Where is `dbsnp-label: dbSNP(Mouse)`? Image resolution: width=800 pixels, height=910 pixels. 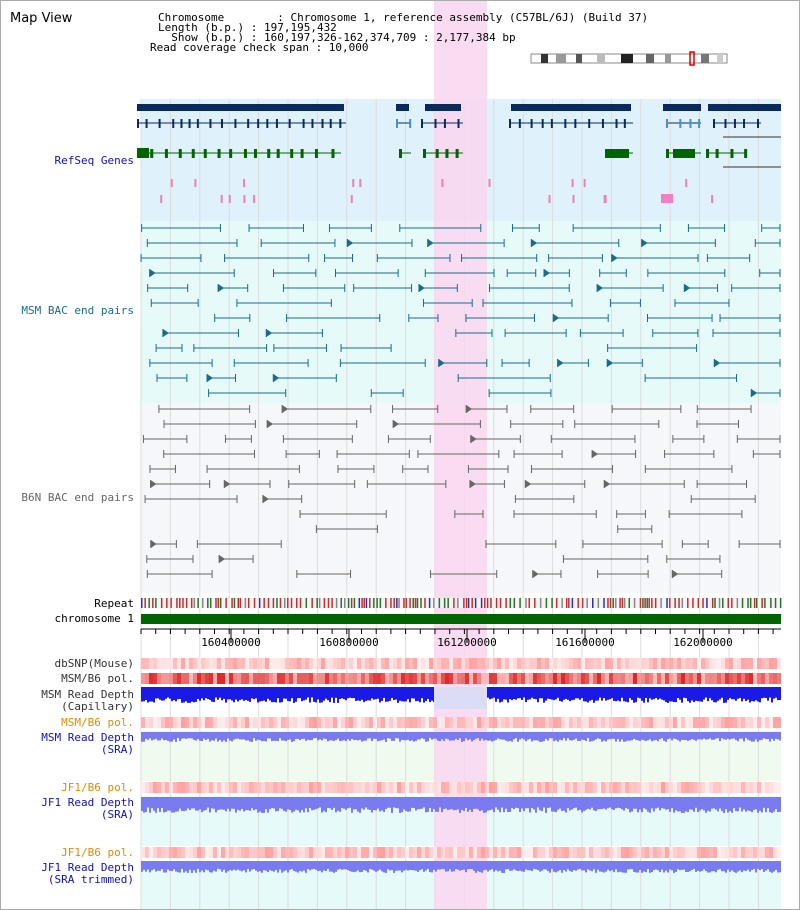
dbsnp-label: dbSNP(Mouse) is located at coordinates (94, 663).